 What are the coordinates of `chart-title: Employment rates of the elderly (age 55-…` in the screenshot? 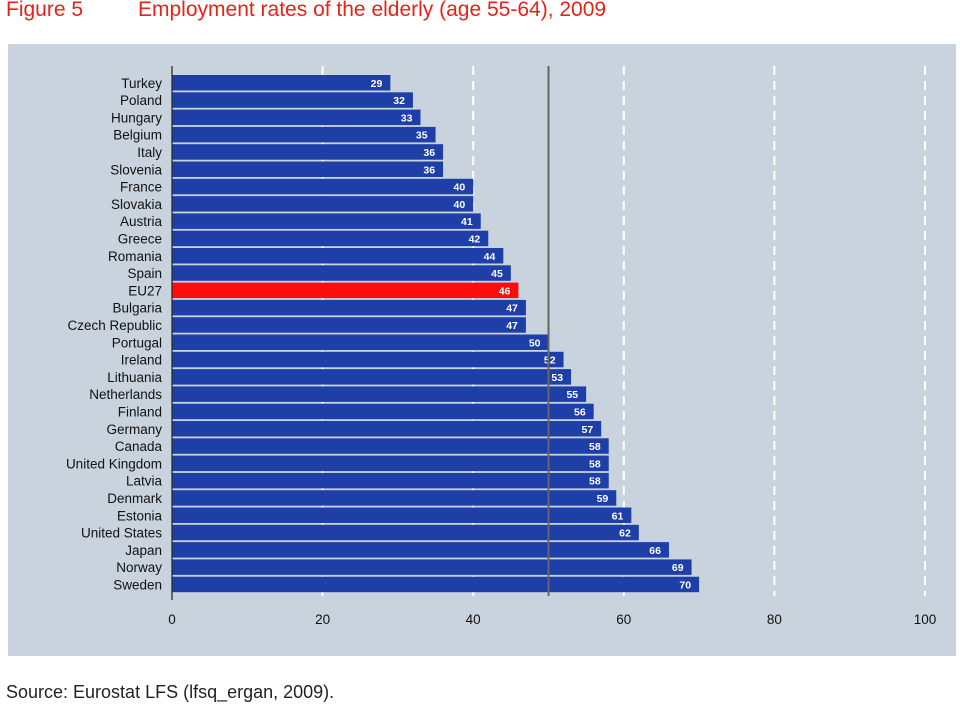 It's located at (372, 10).